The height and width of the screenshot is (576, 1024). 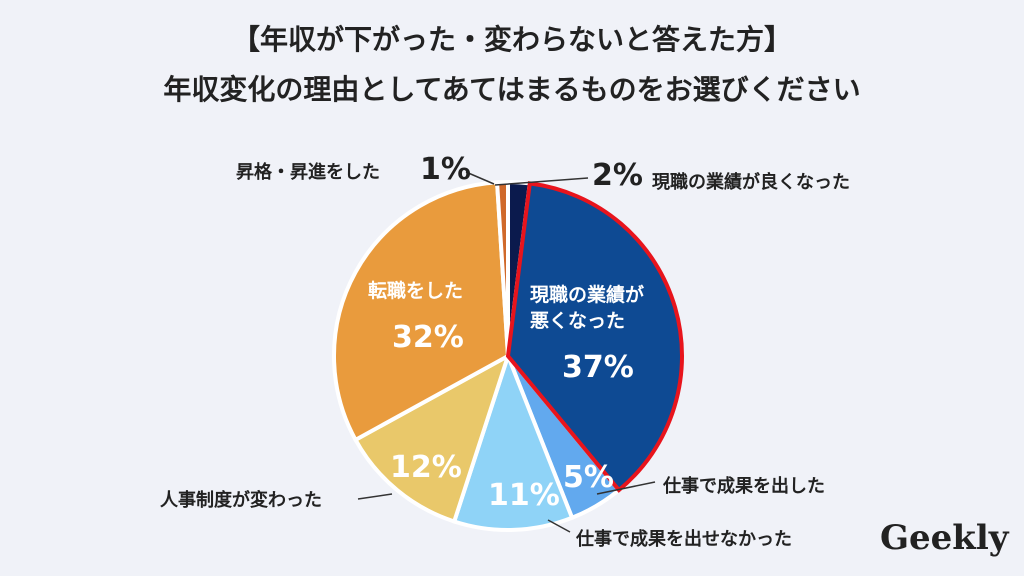 What do you see at coordinates (588, 477) in the screenshot?
I see `value-label: 5%` at bounding box center [588, 477].